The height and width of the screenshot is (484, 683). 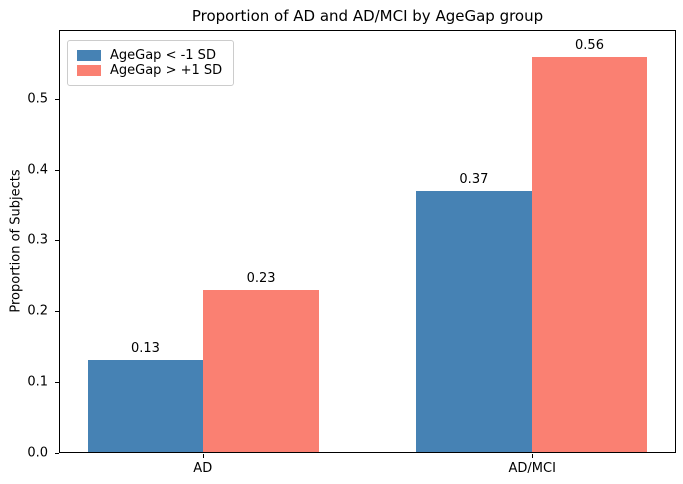 What do you see at coordinates (37, 170) in the screenshot?
I see `y-tick-label: 0.4` at bounding box center [37, 170].